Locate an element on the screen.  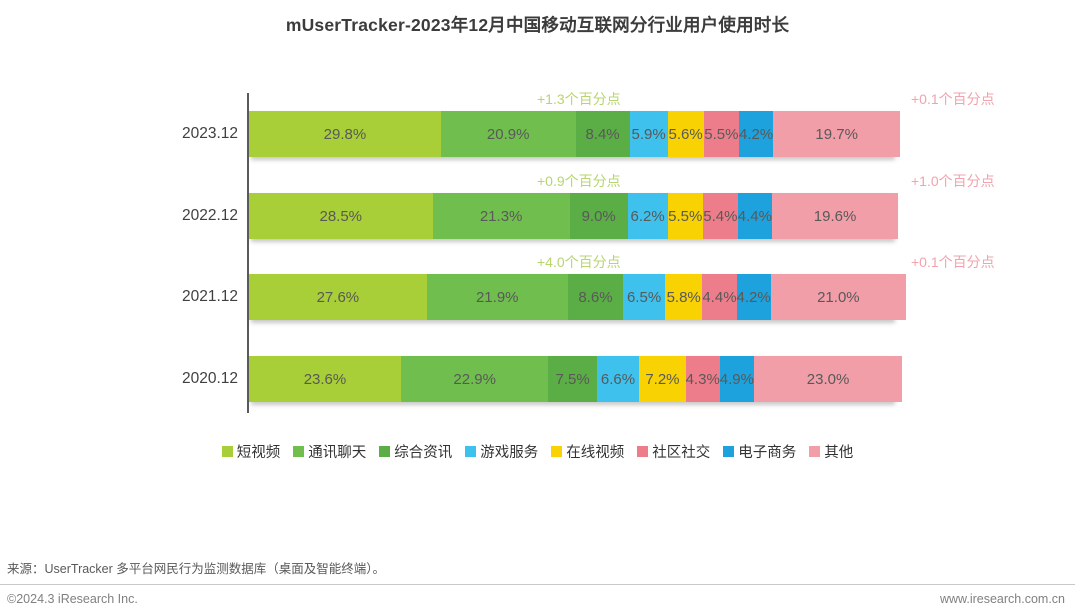
row-label: 2023.12 is located at coordinates (209, 133).